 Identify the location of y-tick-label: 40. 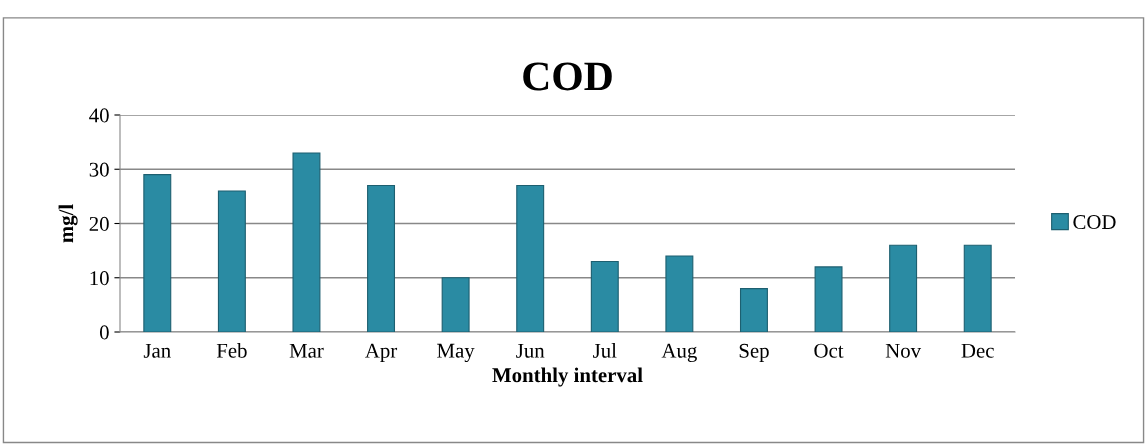
(99, 115).